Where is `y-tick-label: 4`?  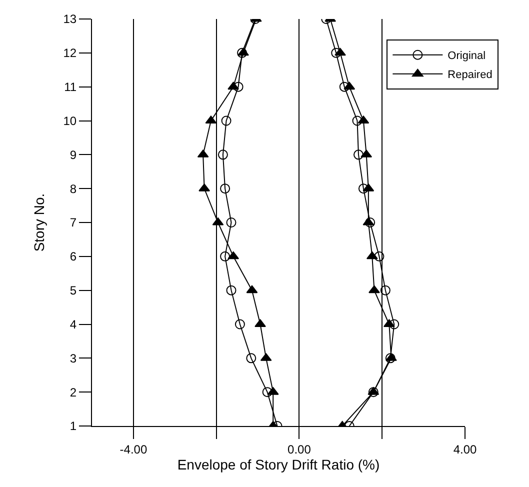 y-tick-label: 4 is located at coordinates (73, 324).